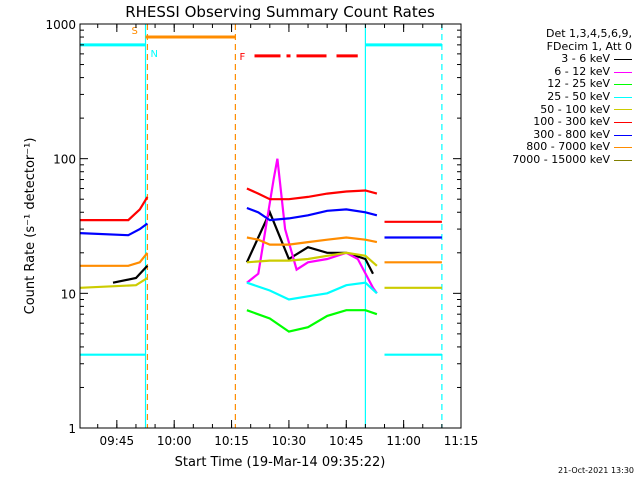  I want to click on legend-entry: 12 - 25 keV, so click(553, 84).